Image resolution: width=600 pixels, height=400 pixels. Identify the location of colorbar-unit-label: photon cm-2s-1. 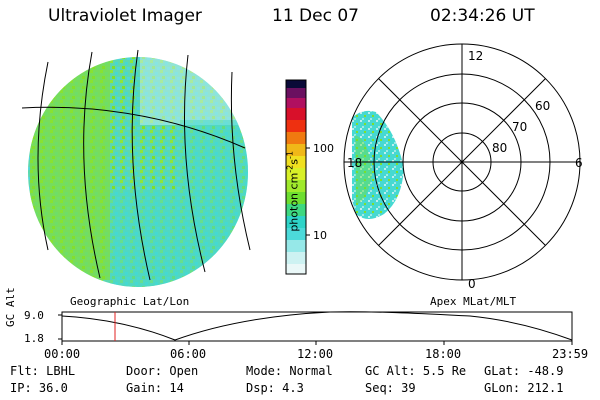
(293, 191).